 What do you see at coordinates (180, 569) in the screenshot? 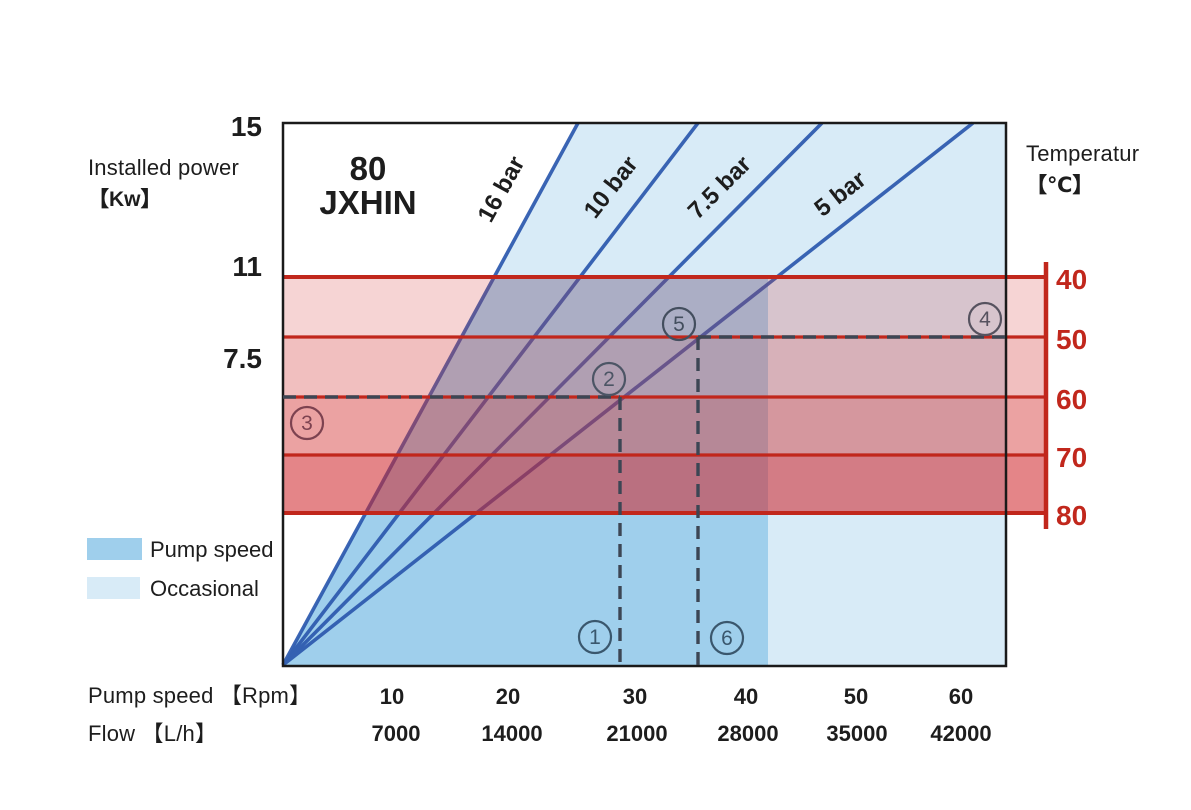
I see `legend: Pump speed Occasional` at bounding box center [180, 569].